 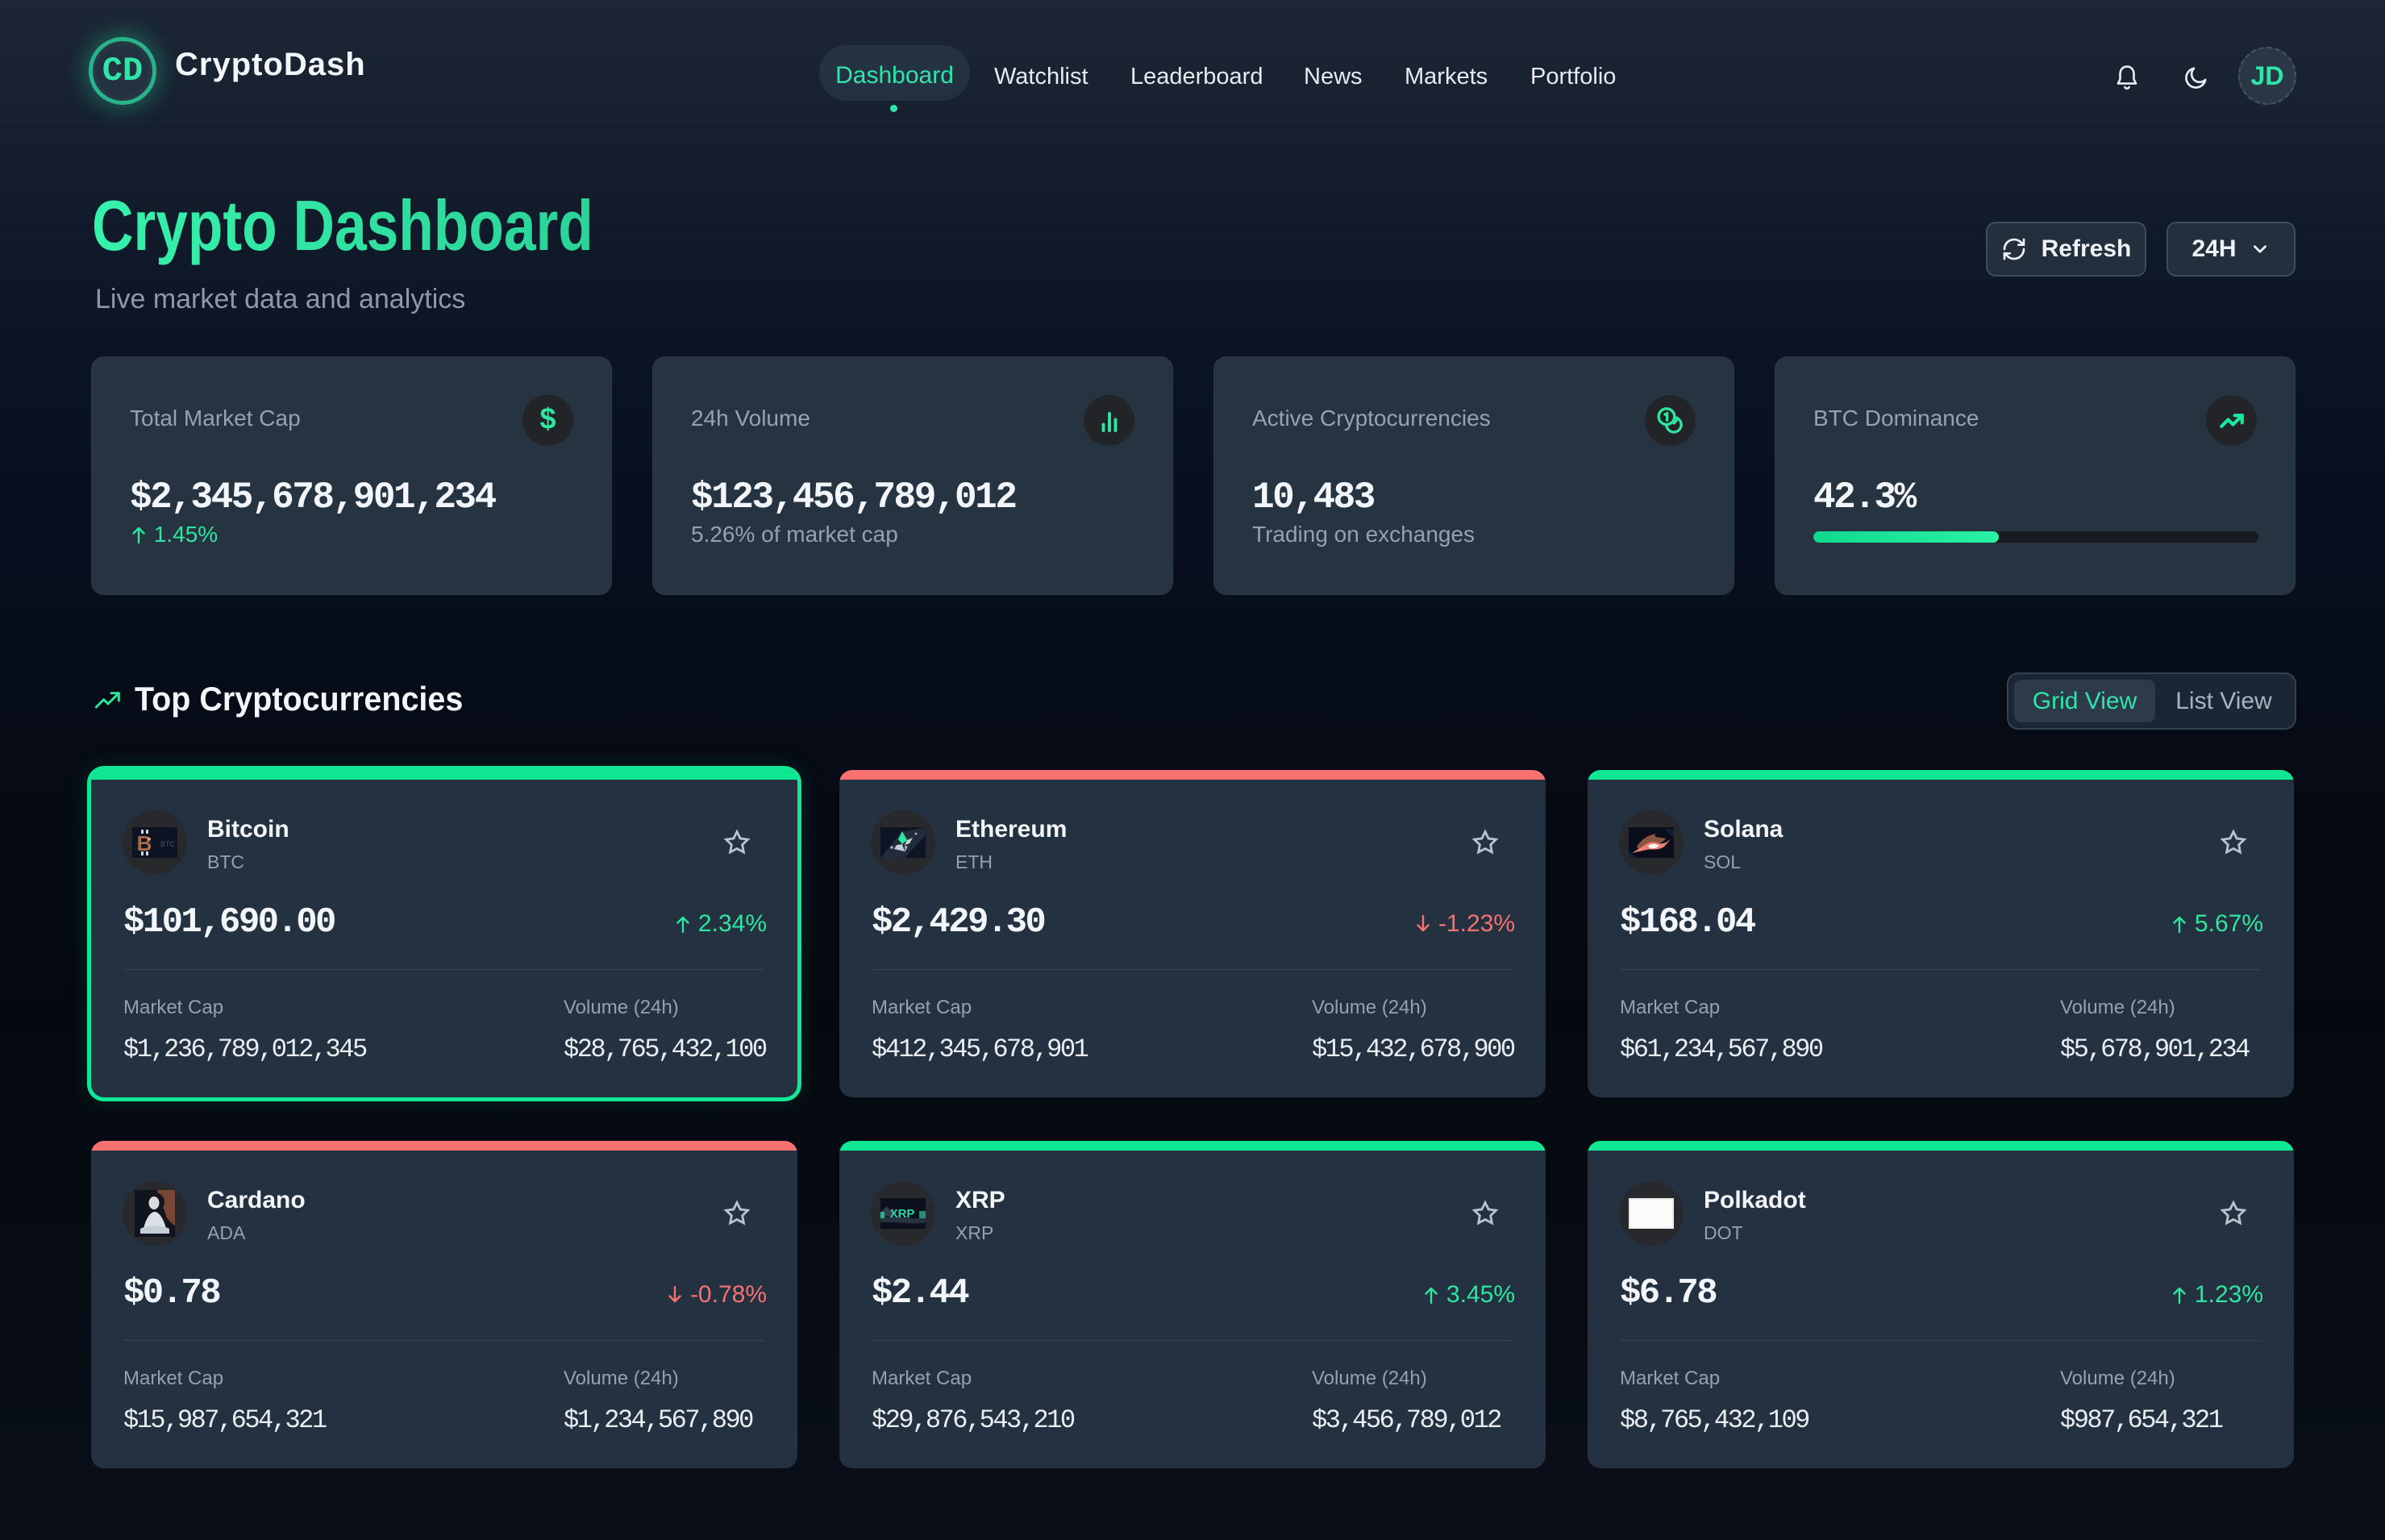 I want to click on svg-text: XRP, so click(x=902, y=1214).